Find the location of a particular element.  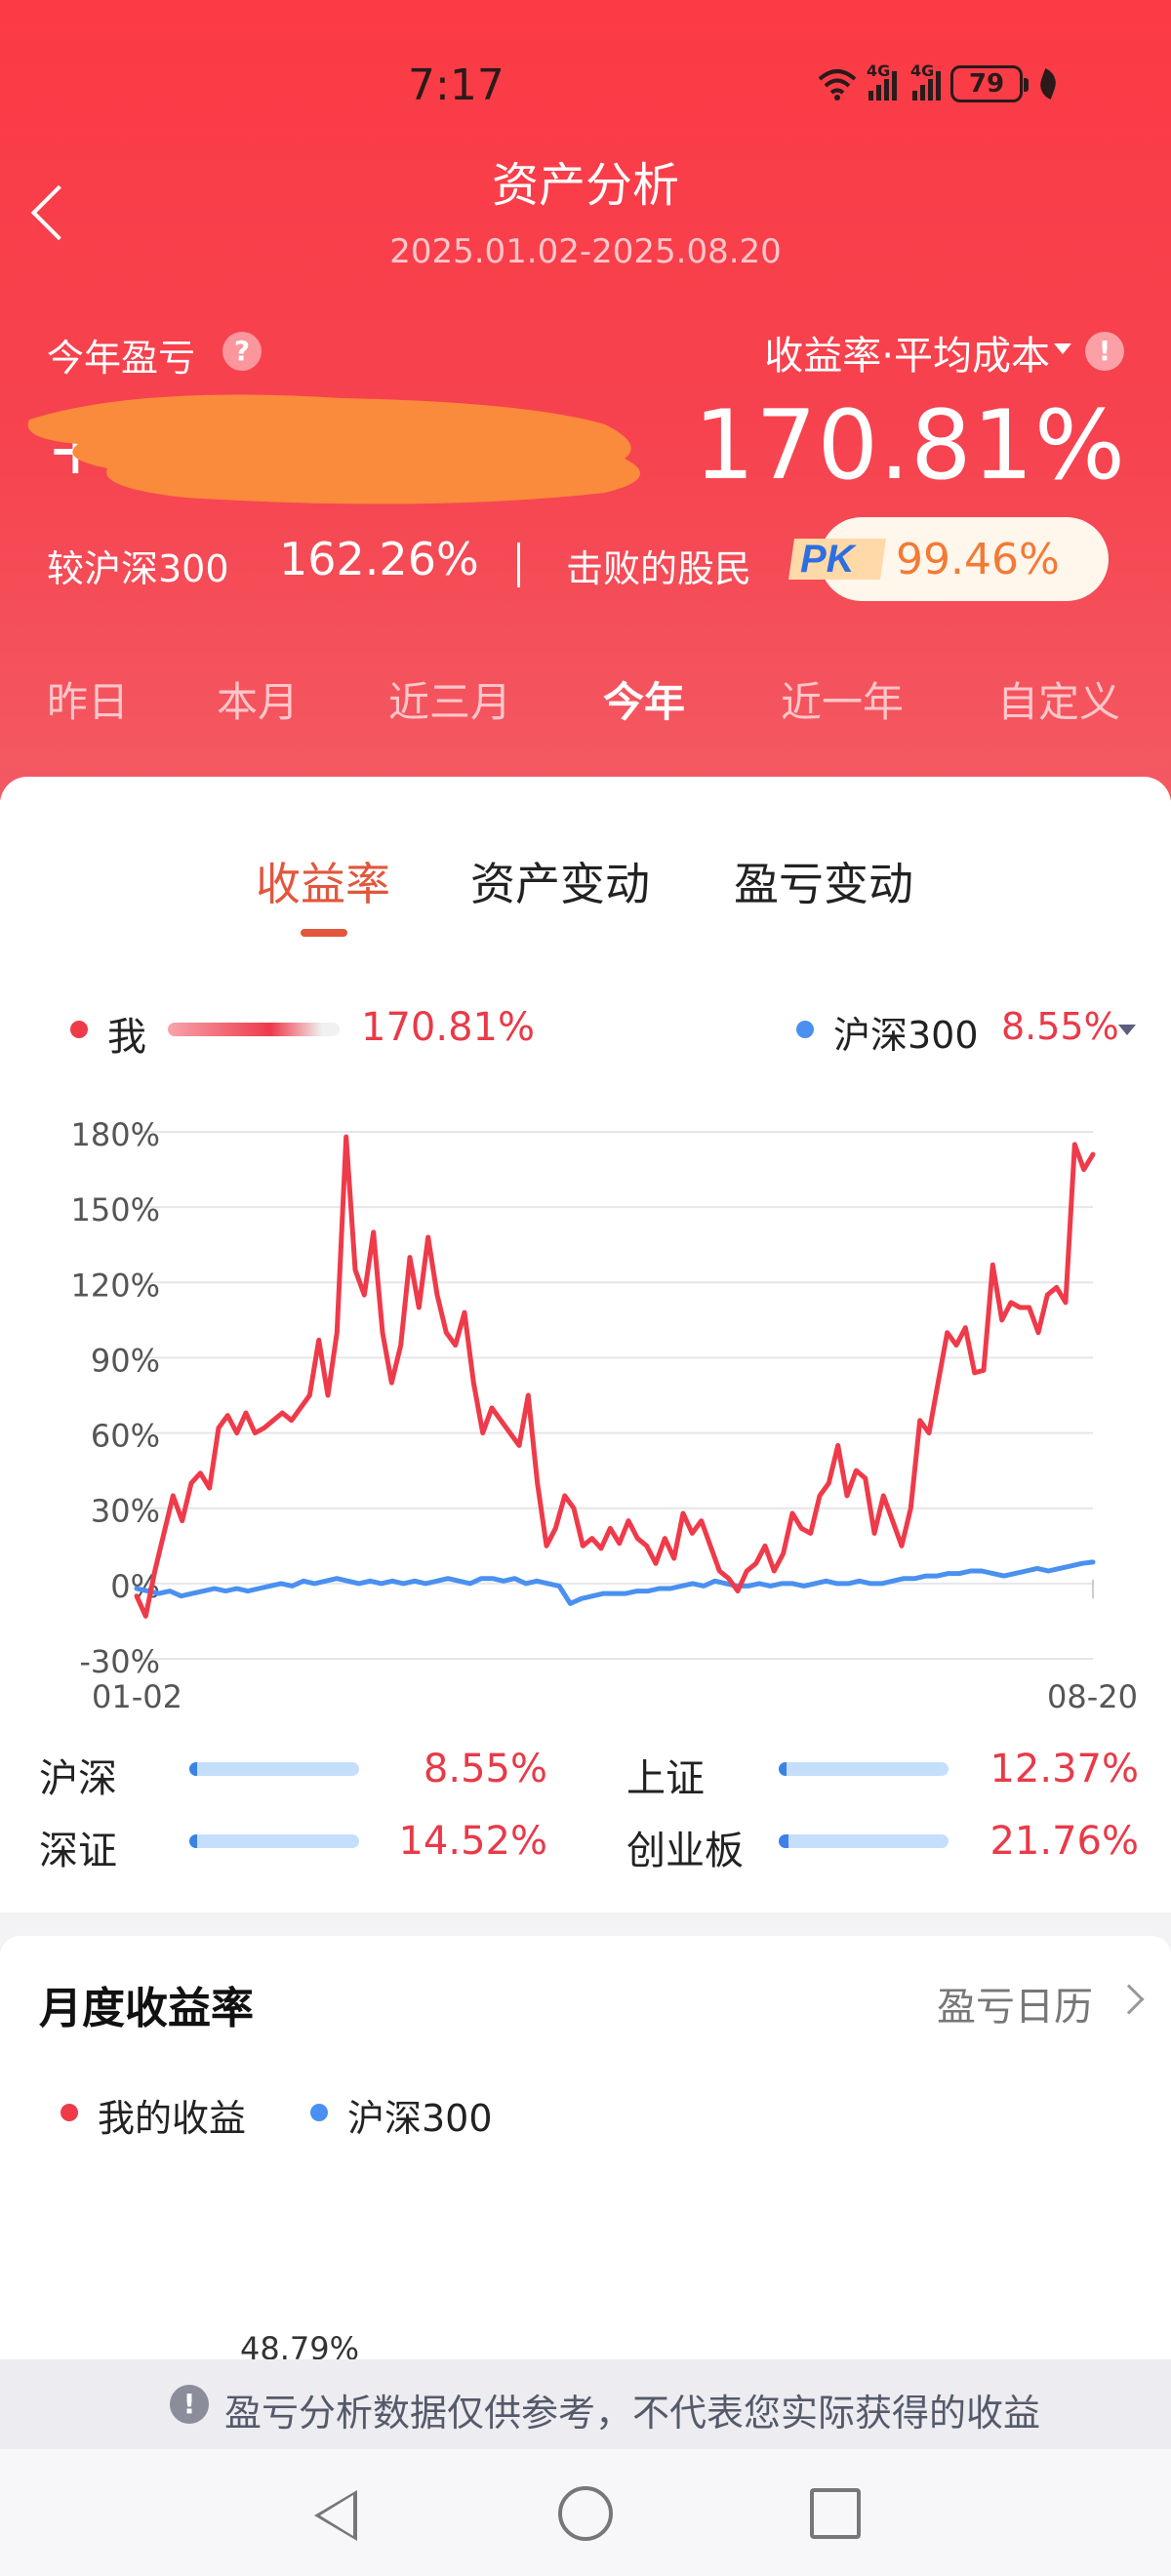

legend-me-label: 我 is located at coordinates (126, 1037).